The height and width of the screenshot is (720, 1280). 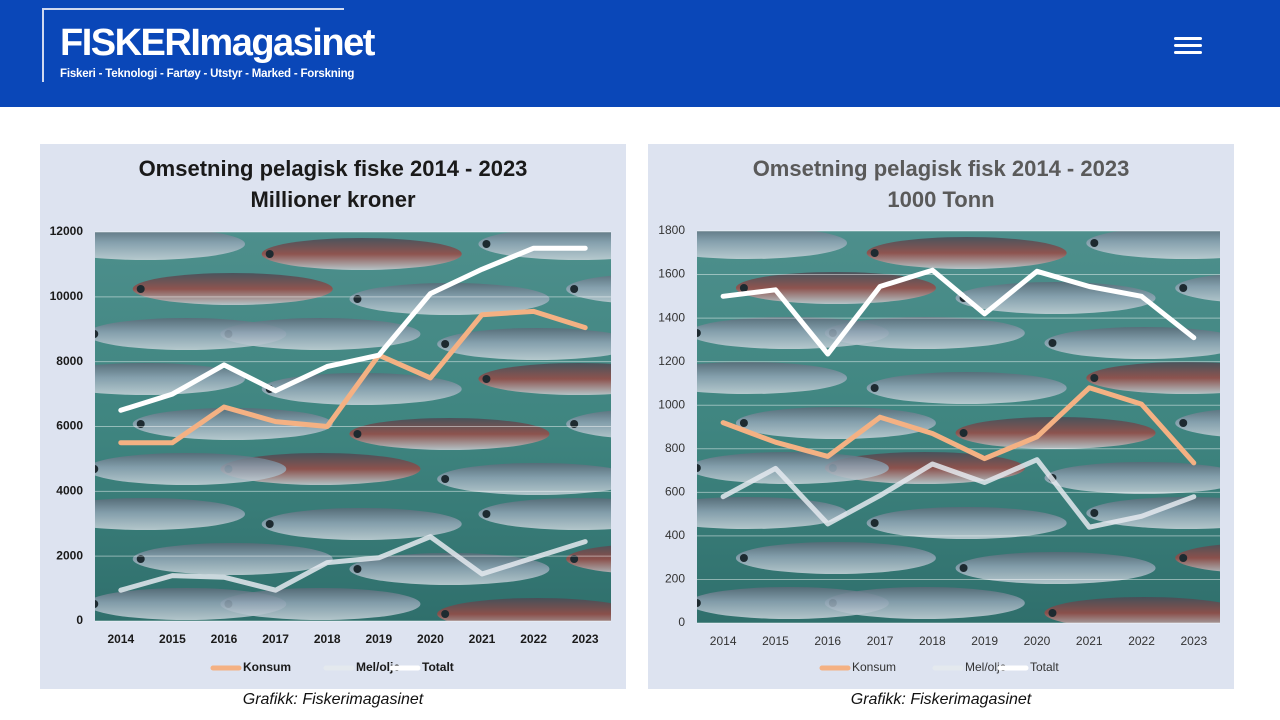 What do you see at coordinates (1188, 46) in the screenshot?
I see `menu-button` at bounding box center [1188, 46].